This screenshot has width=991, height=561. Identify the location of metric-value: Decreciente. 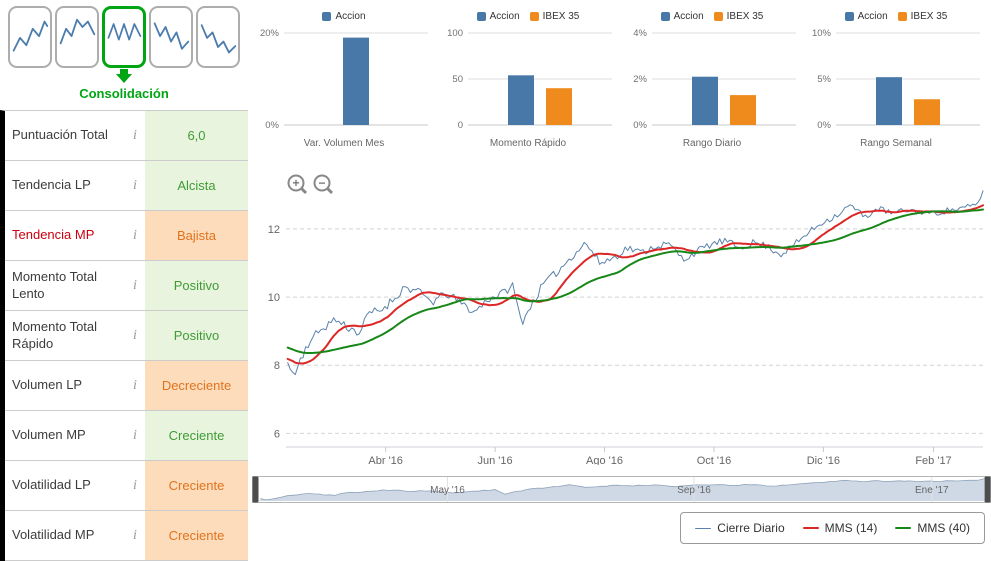
(196, 385).